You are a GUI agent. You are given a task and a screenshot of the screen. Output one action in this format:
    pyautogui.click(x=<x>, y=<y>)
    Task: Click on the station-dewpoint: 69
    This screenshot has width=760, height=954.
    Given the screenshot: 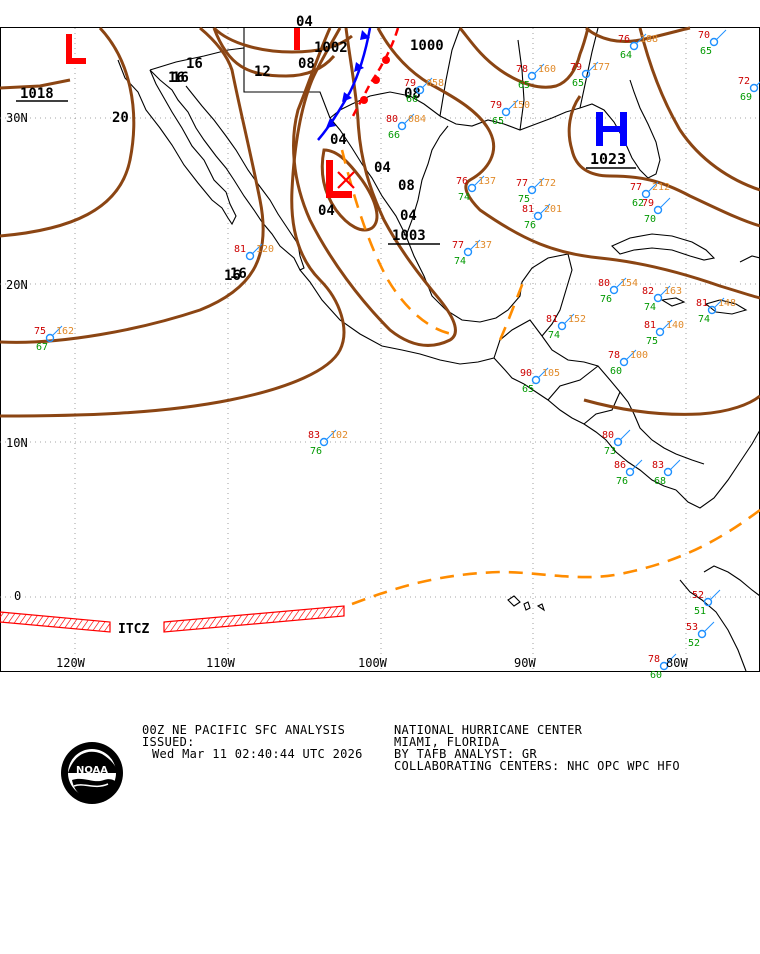 What is the action you would take?
    pyautogui.click(x=746, y=97)
    